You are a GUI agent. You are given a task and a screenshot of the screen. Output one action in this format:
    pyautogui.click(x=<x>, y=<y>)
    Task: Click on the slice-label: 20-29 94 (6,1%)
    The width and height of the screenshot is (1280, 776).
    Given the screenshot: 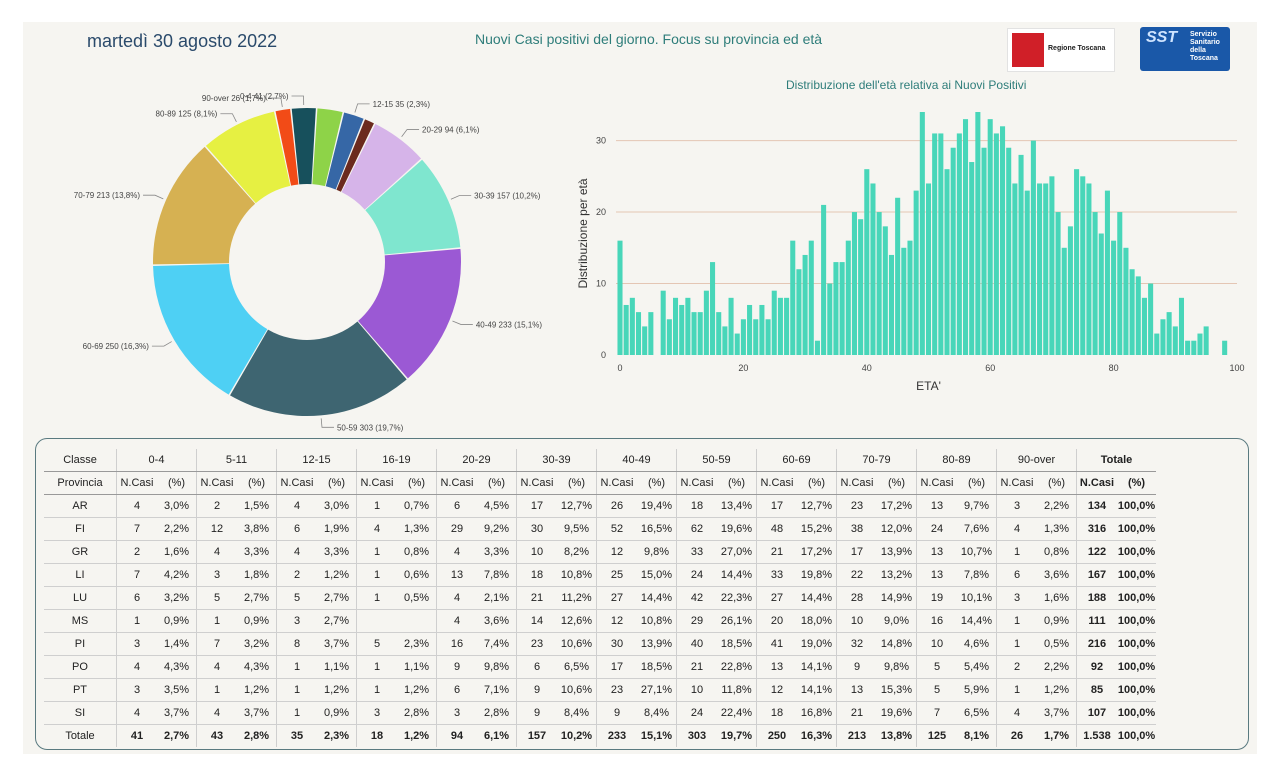 What is the action you would take?
    pyautogui.click(x=451, y=130)
    